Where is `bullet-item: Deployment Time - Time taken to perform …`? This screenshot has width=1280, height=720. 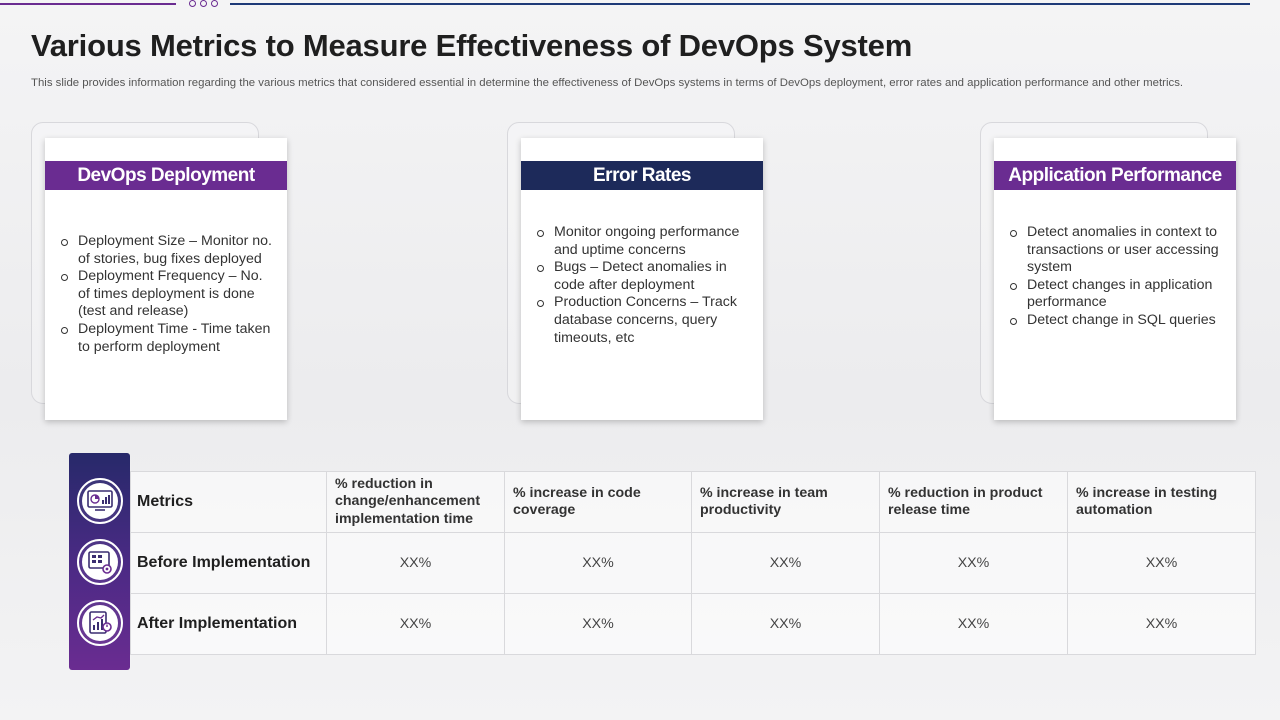 bullet-item: Deployment Time - Time taken to perform … is located at coordinates (166, 338).